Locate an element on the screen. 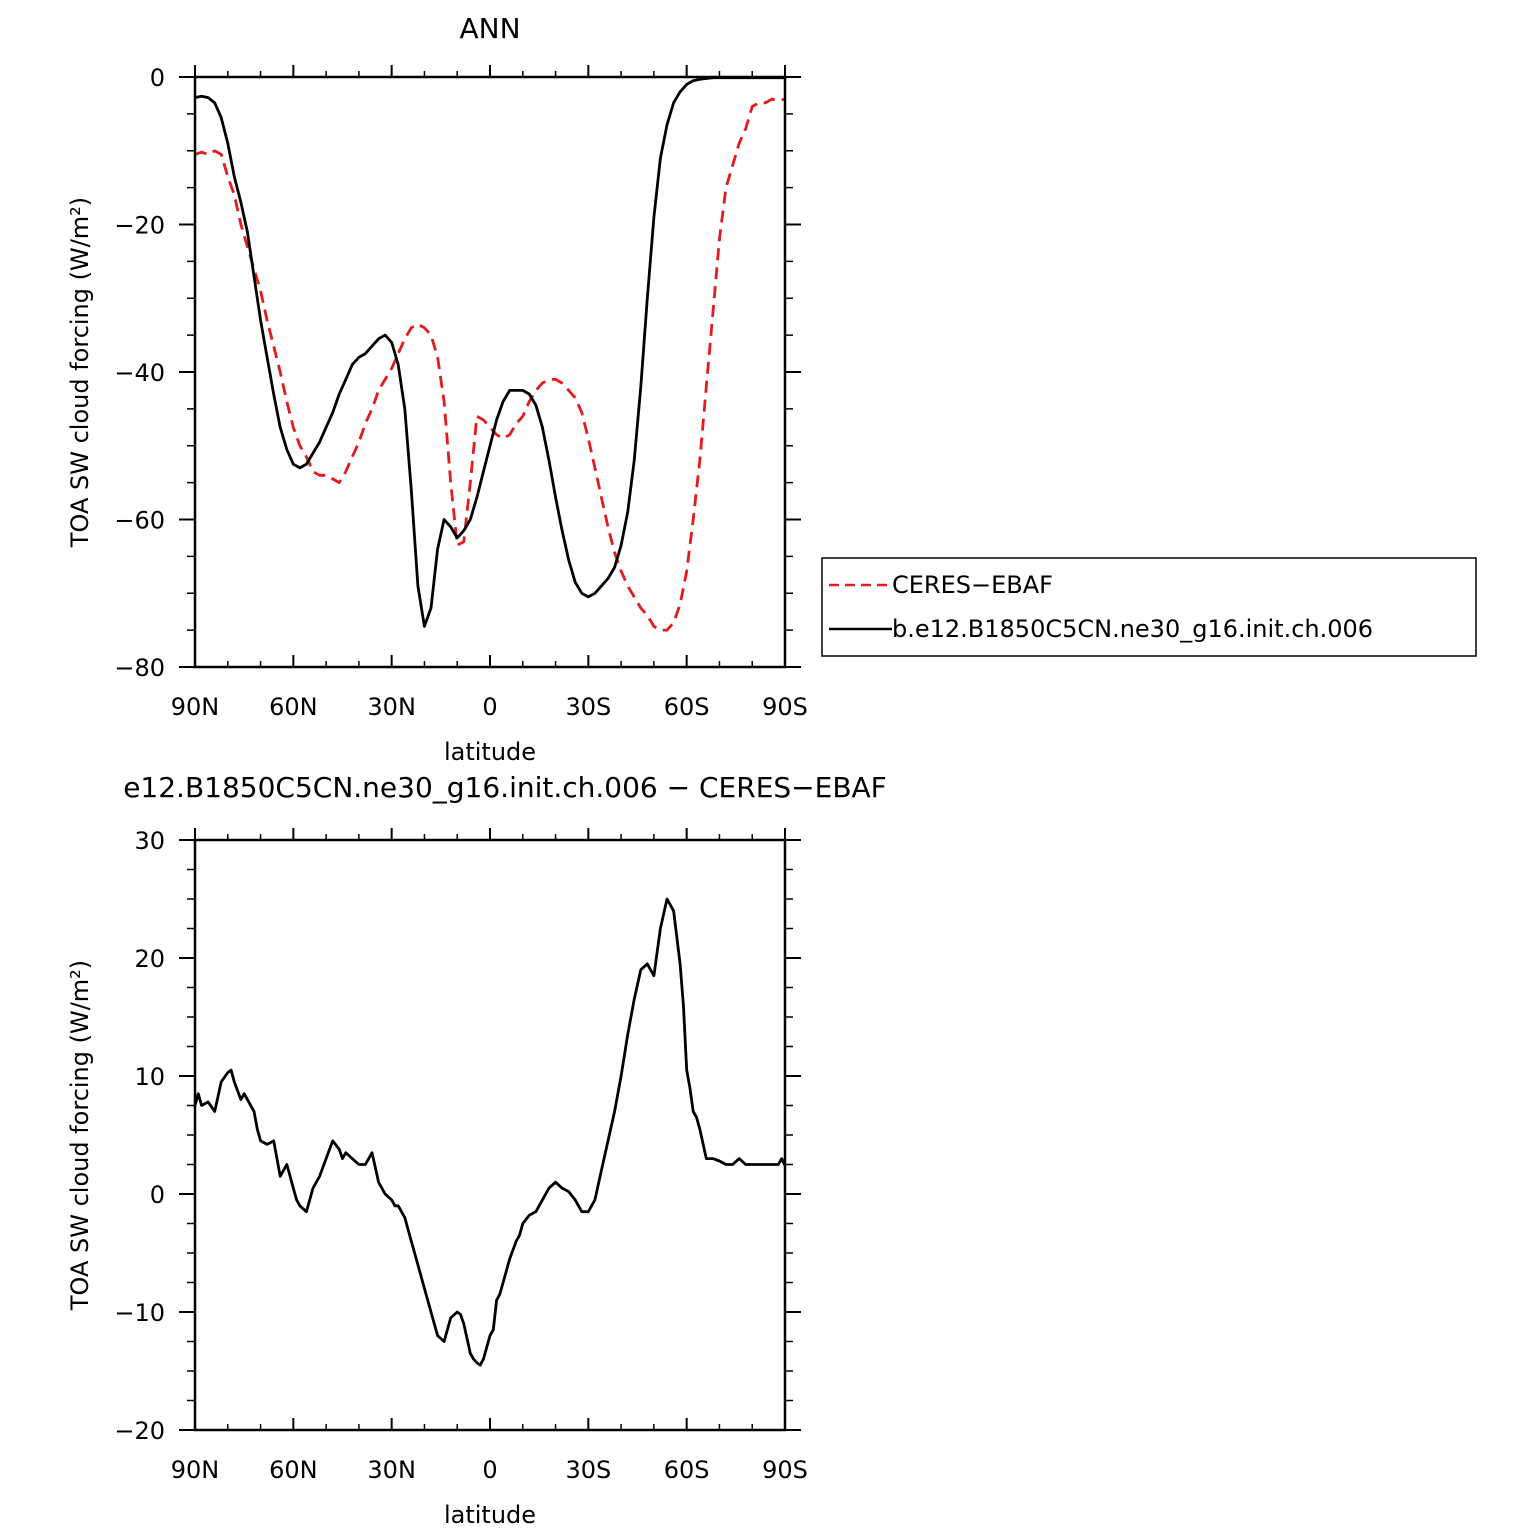  top-x-tick-label: 60N is located at coordinates (293, 707).